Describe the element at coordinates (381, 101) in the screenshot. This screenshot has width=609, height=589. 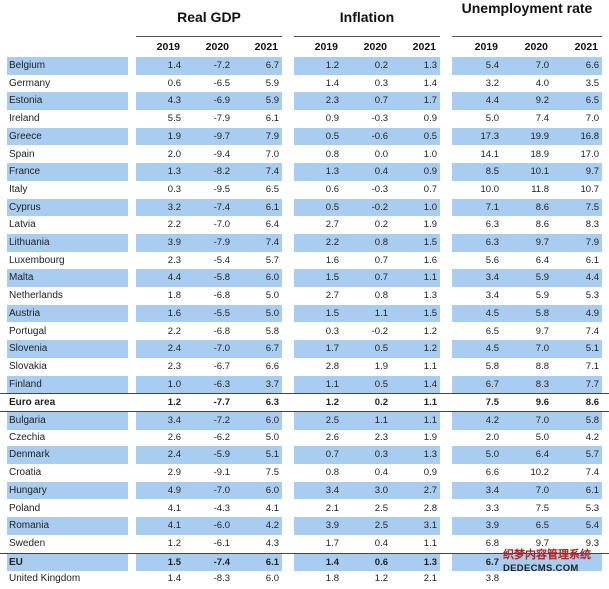
I see `cell-inf-2020: 0.7` at that location.